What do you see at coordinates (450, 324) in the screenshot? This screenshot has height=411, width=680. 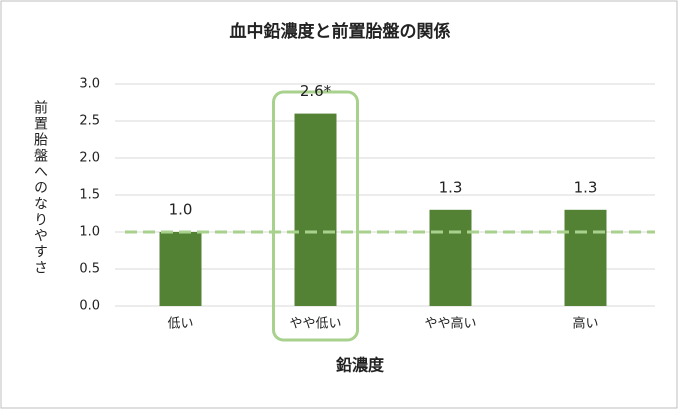 I see `x-tick-label: やや高い` at bounding box center [450, 324].